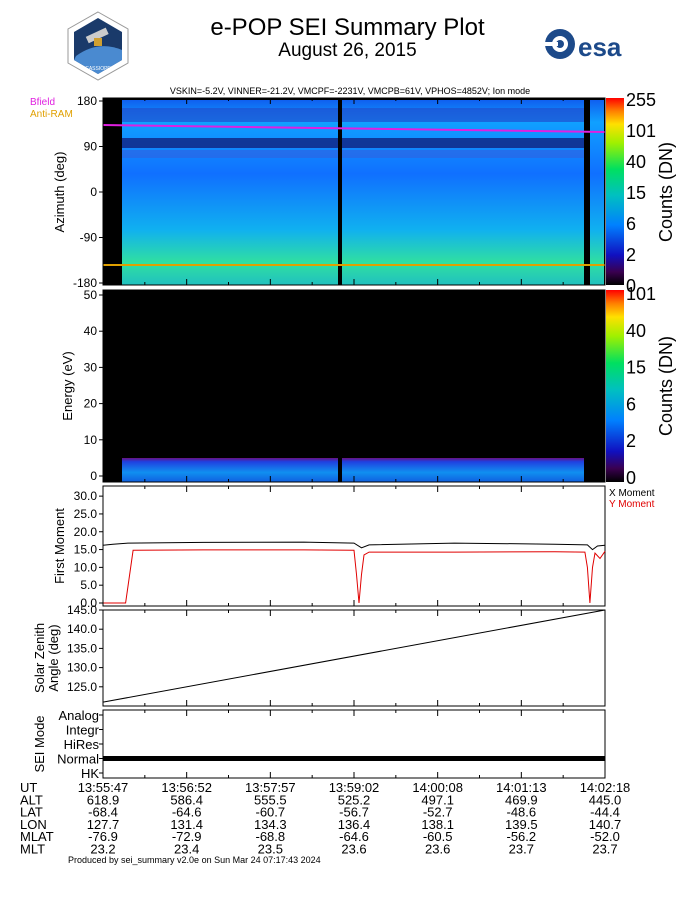 This screenshot has height=899, width=695. Describe the element at coordinates (187, 812) in the screenshot. I see `ephemeris-value: -64.6` at that location.